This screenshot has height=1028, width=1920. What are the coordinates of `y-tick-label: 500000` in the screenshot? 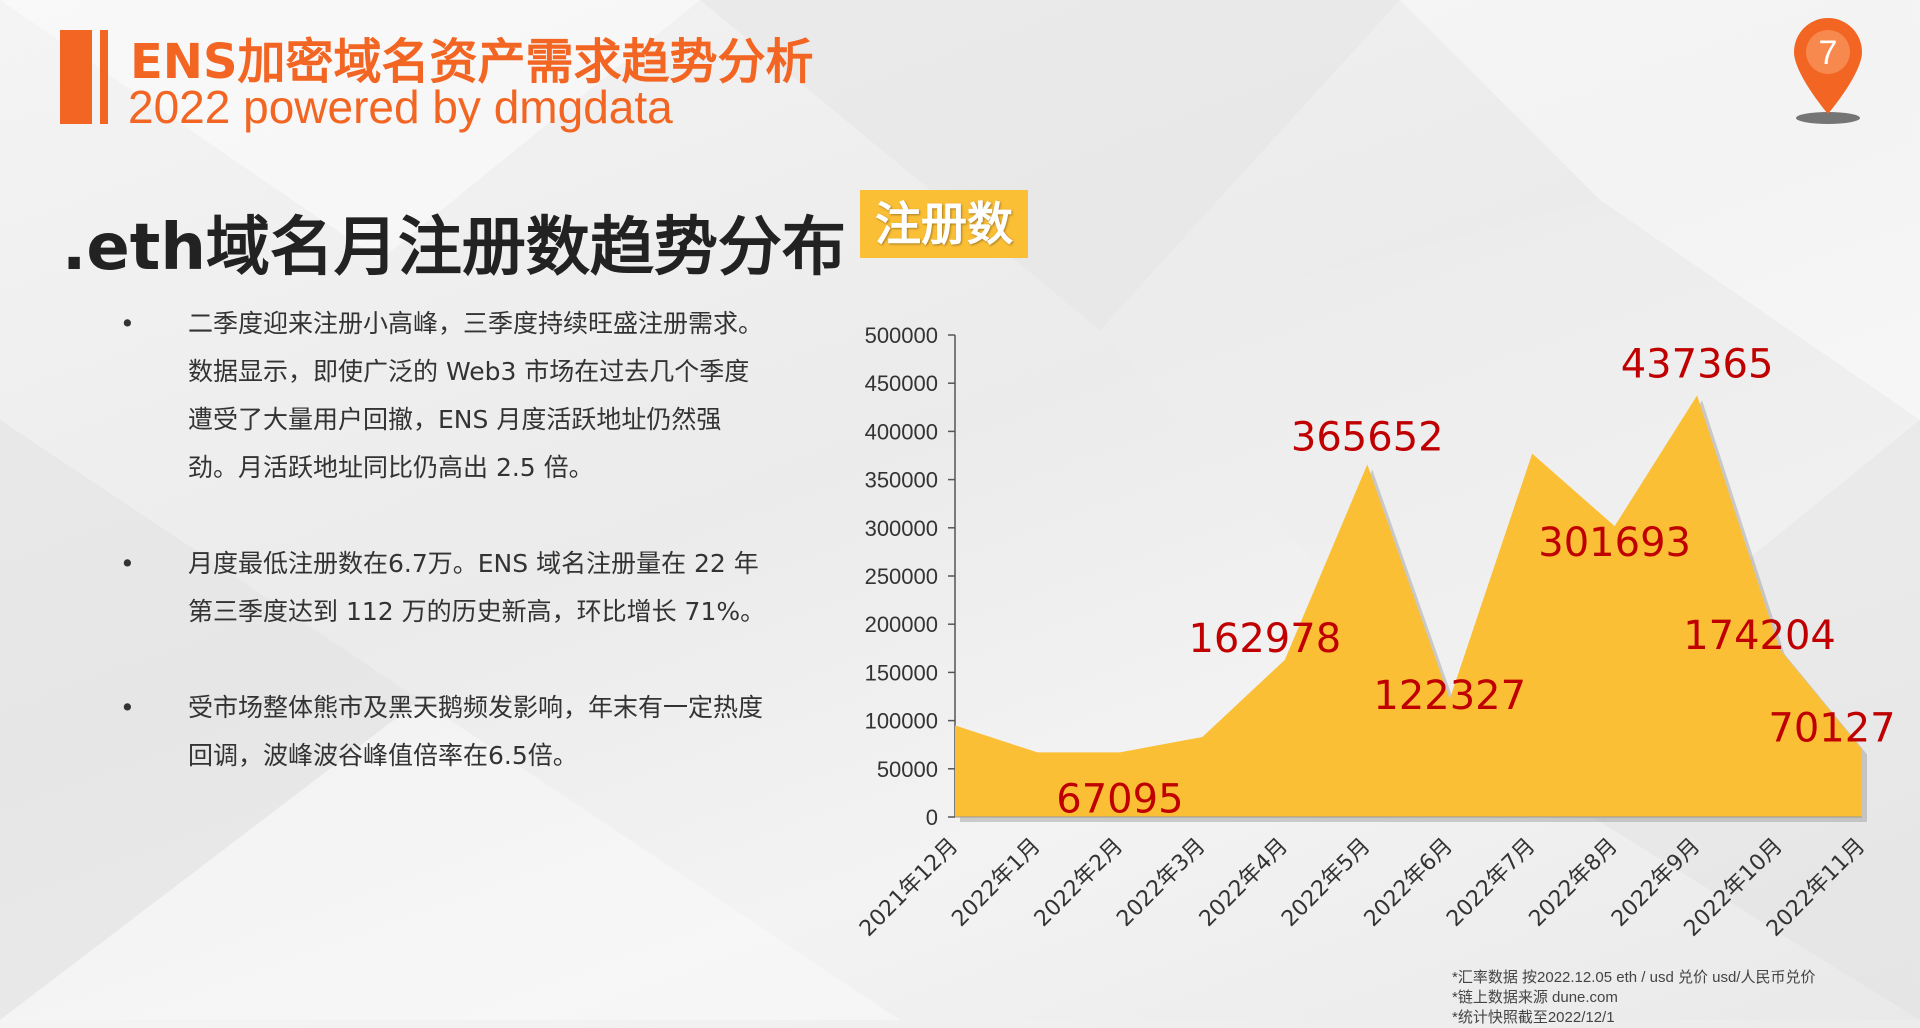 It's located at (901, 335).